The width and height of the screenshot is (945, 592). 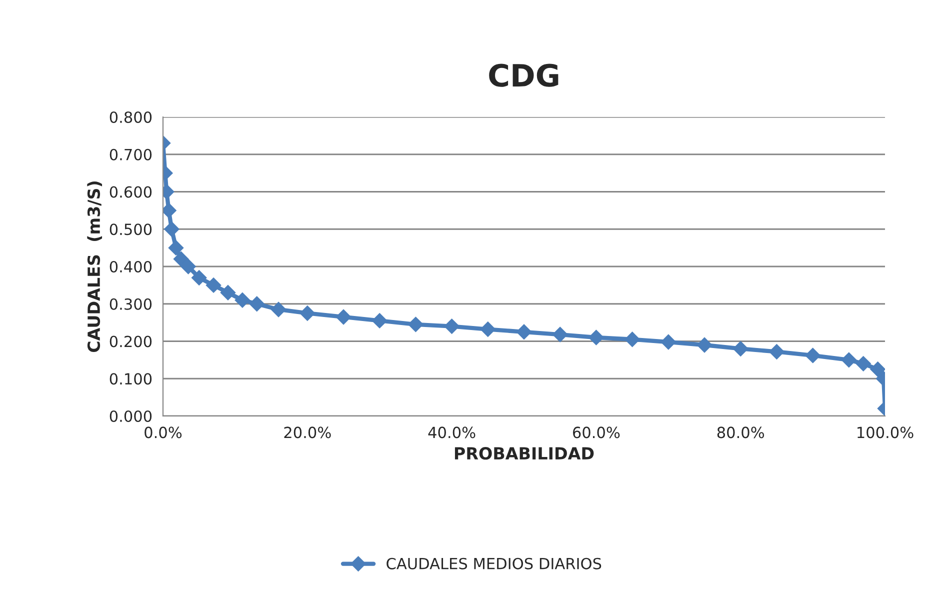 What do you see at coordinates (94, 267) in the screenshot?
I see `y-axis-title: CAUDALES (m3/S)` at bounding box center [94, 267].